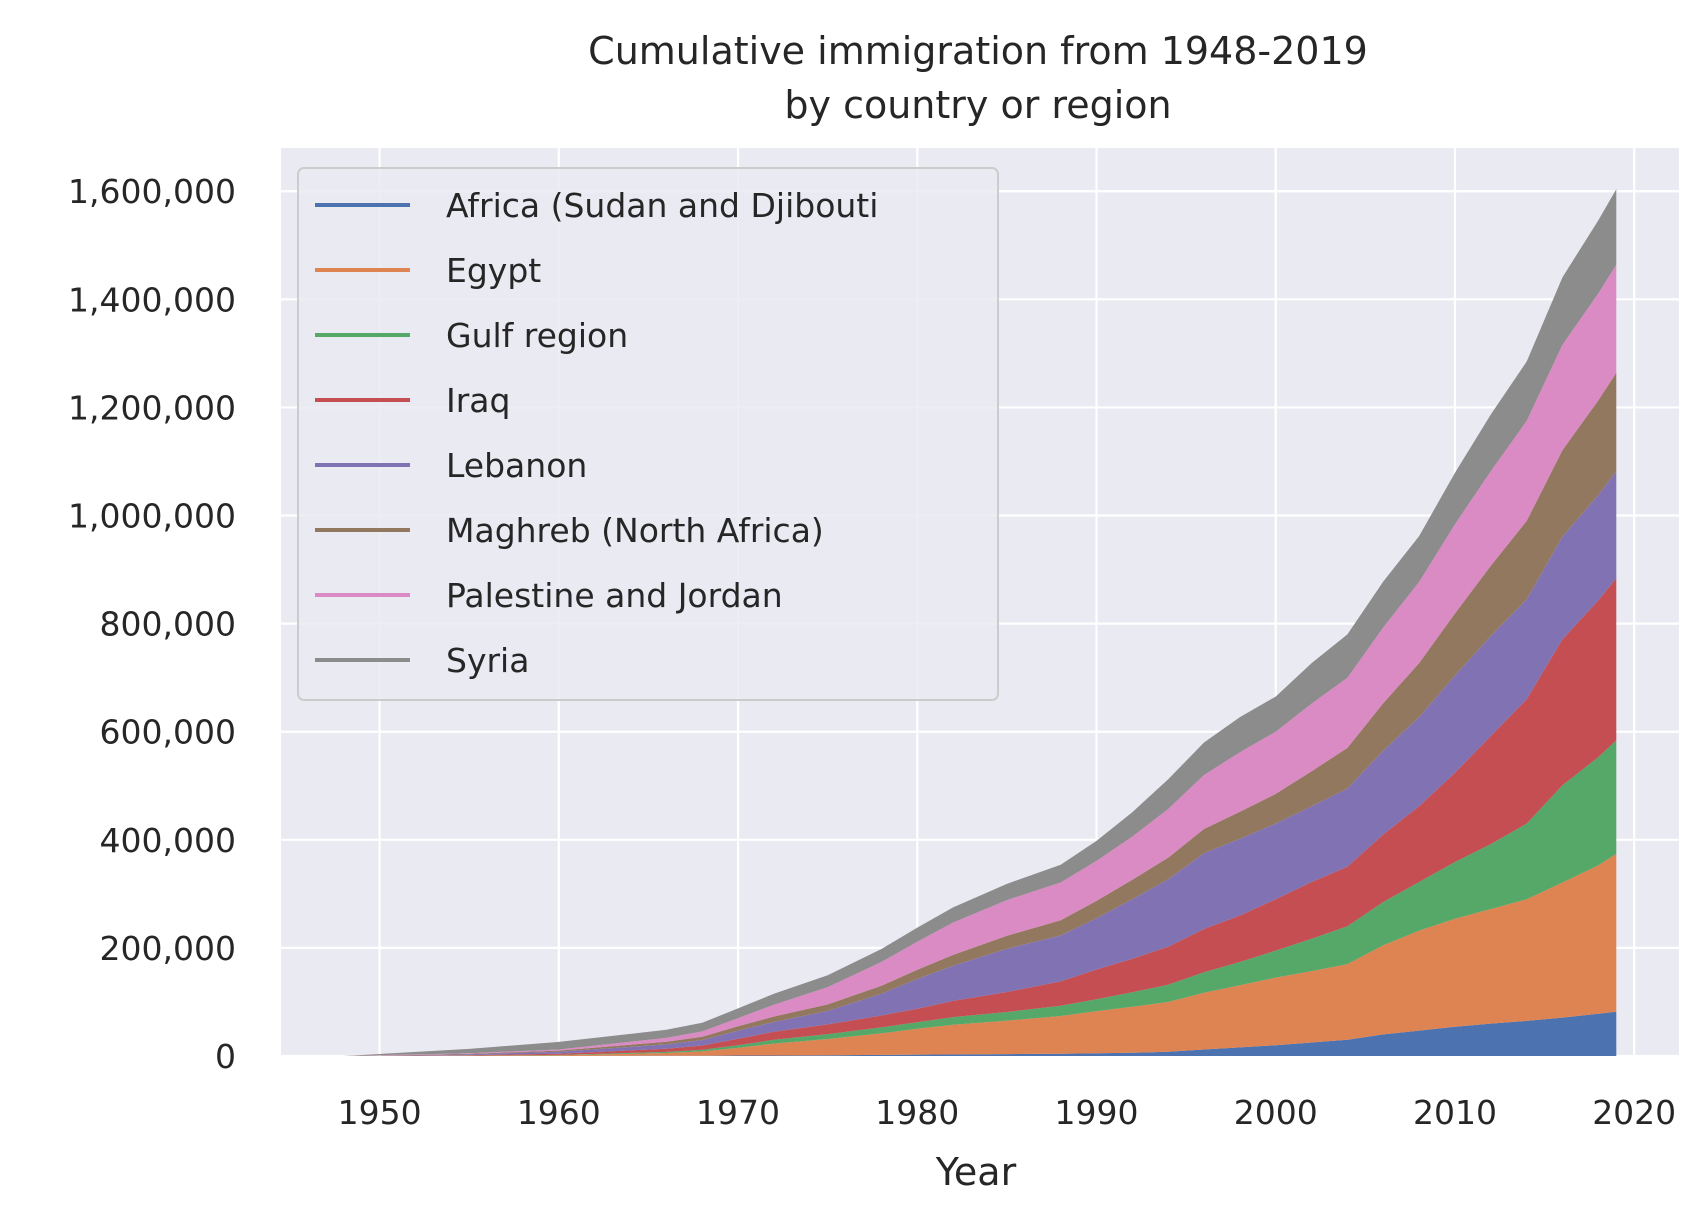 The width and height of the screenshot is (1704, 1224). What do you see at coordinates (1276, 1112) in the screenshot?
I see `x-tick-label: 2000` at bounding box center [1276, 1112].